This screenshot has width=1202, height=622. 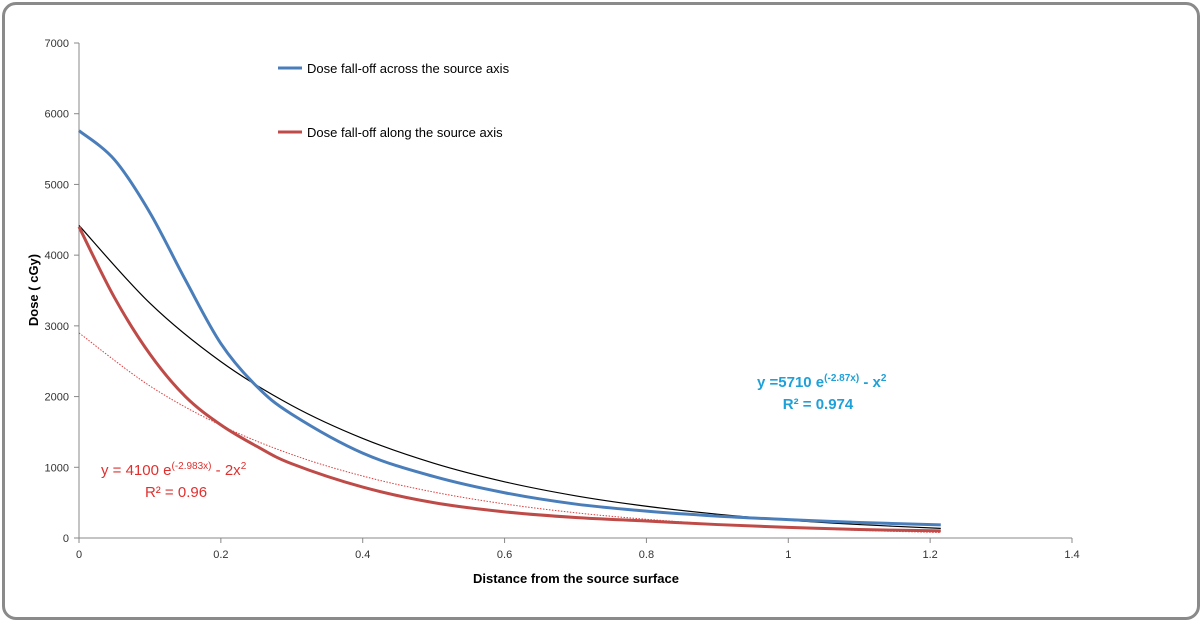 What do you see at coordinates (57, 327) in the screenshot?
I see `y-tick-label: 3000` at bounding box center [57, 327].